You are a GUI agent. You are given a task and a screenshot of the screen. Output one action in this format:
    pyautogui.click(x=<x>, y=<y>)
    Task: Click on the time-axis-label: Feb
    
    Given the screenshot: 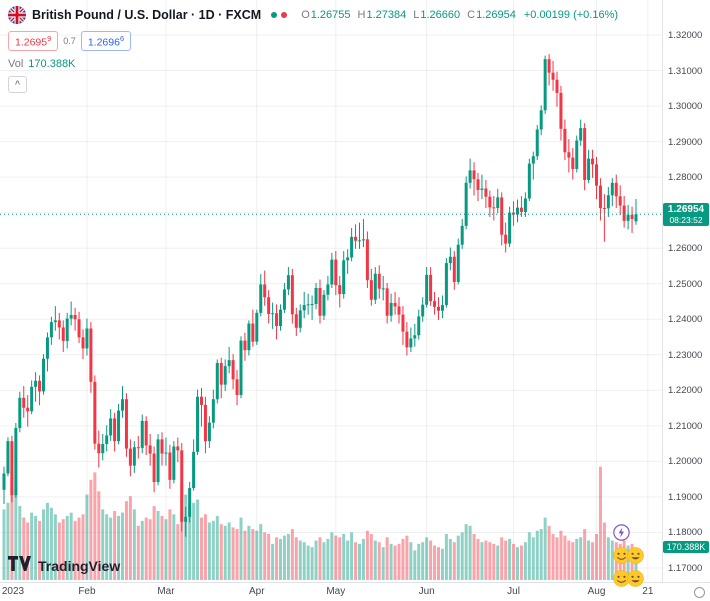 What is the action you would take?
    pyautogui.click(x=87, y=591)
    